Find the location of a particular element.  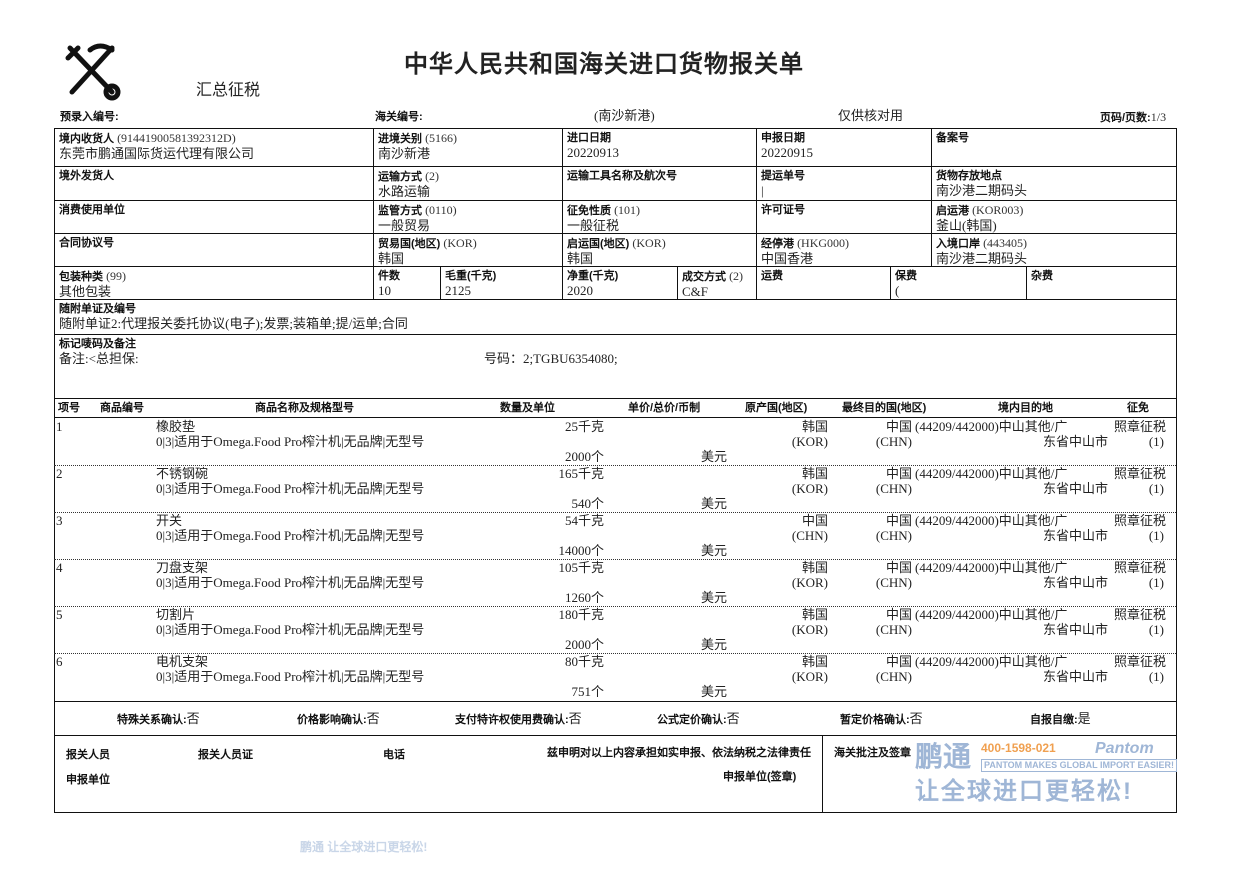

confirm-label: 公式定价确认: is located at coordinates (692, 720).